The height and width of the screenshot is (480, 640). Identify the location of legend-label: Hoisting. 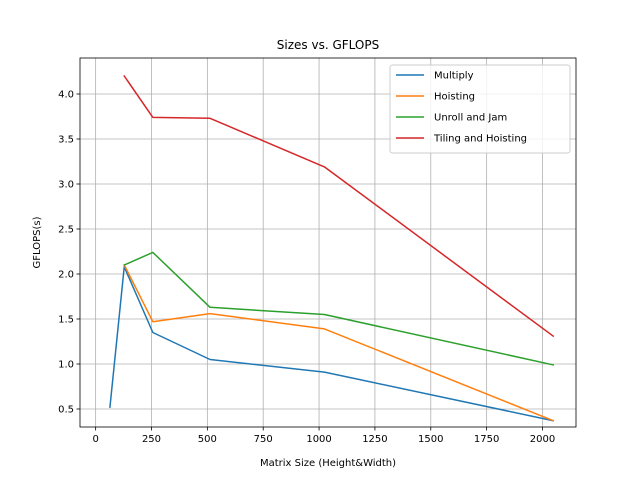
(454, 97).